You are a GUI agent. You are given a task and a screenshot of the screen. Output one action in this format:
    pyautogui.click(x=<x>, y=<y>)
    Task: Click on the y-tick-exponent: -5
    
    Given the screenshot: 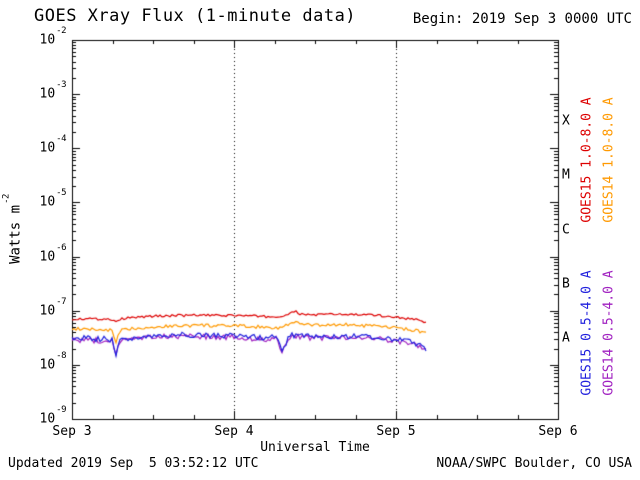 What is the action you would take?
    pyautogui.click(x=61, y=193)
    